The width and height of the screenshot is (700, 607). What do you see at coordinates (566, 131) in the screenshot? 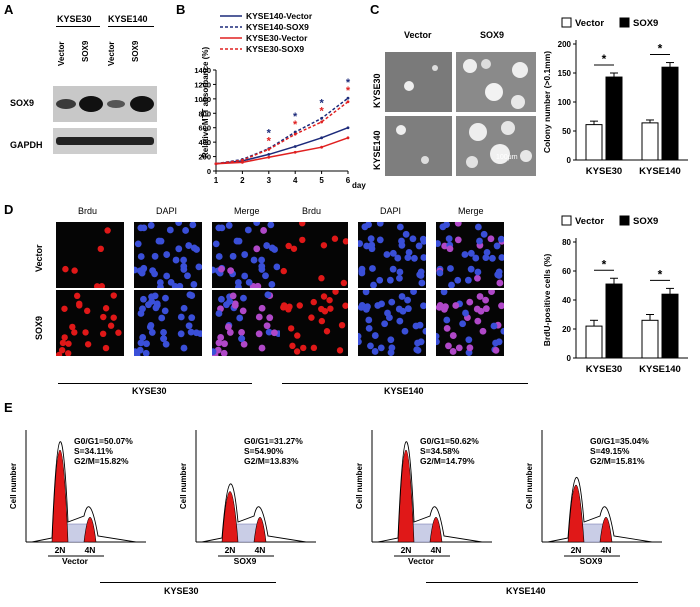
I see `colony-y-tick-label: 50` at bounding box center [566, 131].